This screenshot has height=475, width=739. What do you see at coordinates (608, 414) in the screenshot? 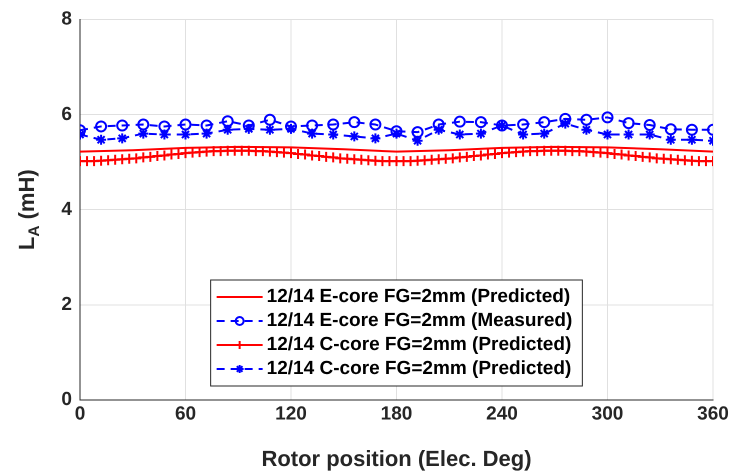
I see `x-tick-label: 300` at bounding box center [608, 414].